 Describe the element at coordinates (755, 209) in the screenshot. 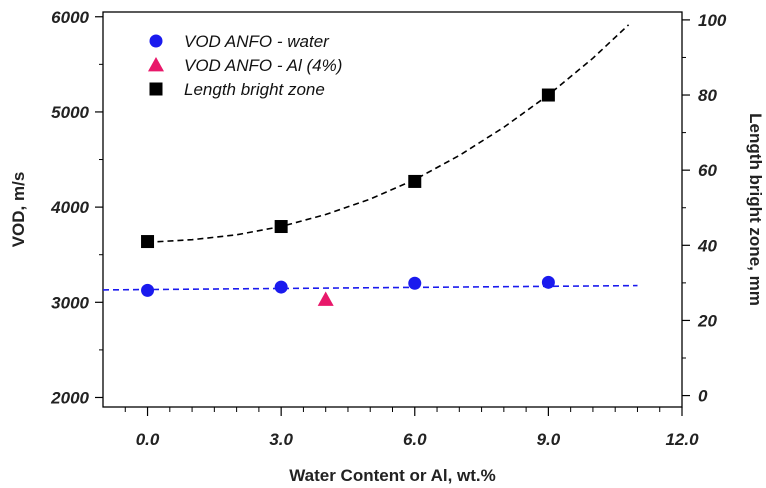

I see `y2-axis-title: Length bright zone, mm` at that location.